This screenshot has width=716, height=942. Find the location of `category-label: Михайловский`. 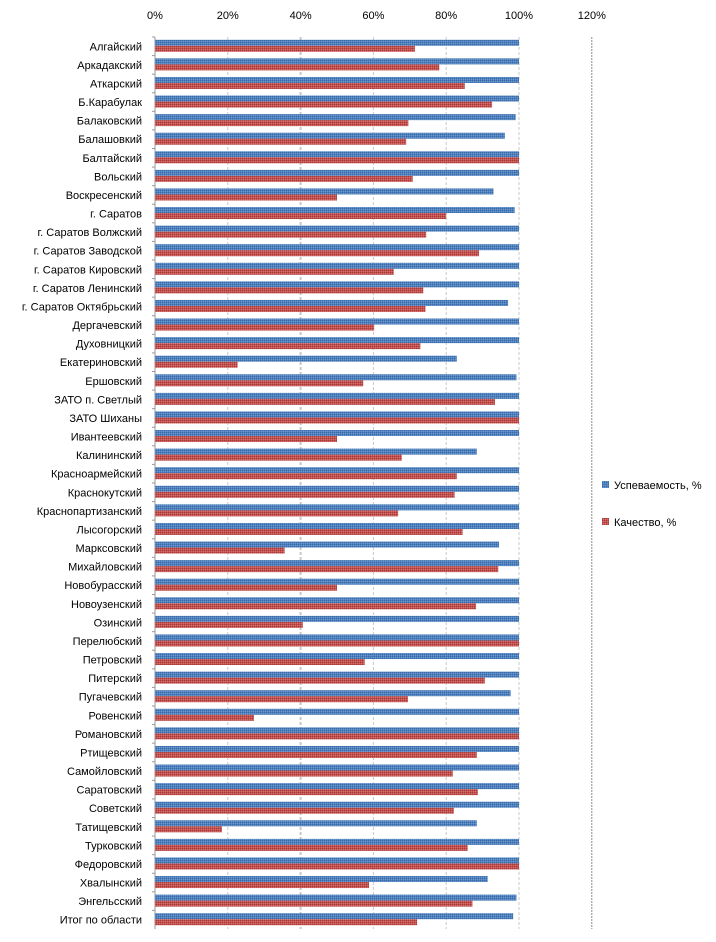

category-label: Михайловский is located at coordinates (105, 568).